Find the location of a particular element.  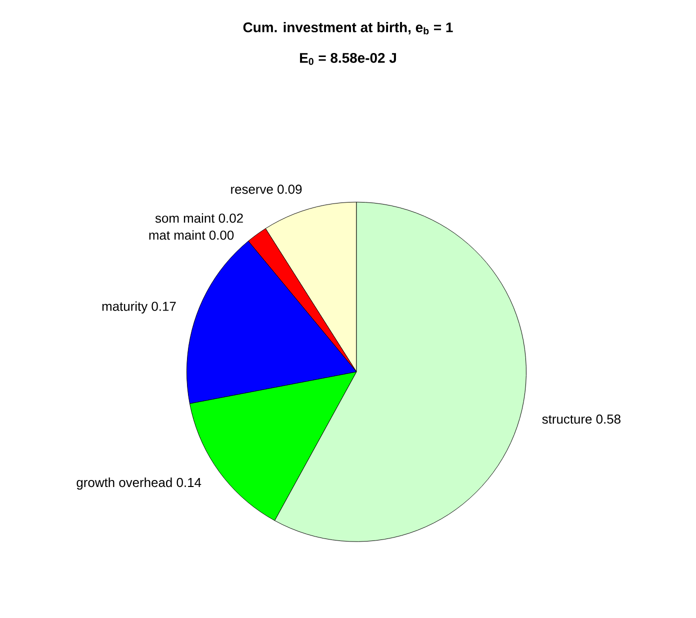

slice-label: som maint is located at coordinates (185, 218).